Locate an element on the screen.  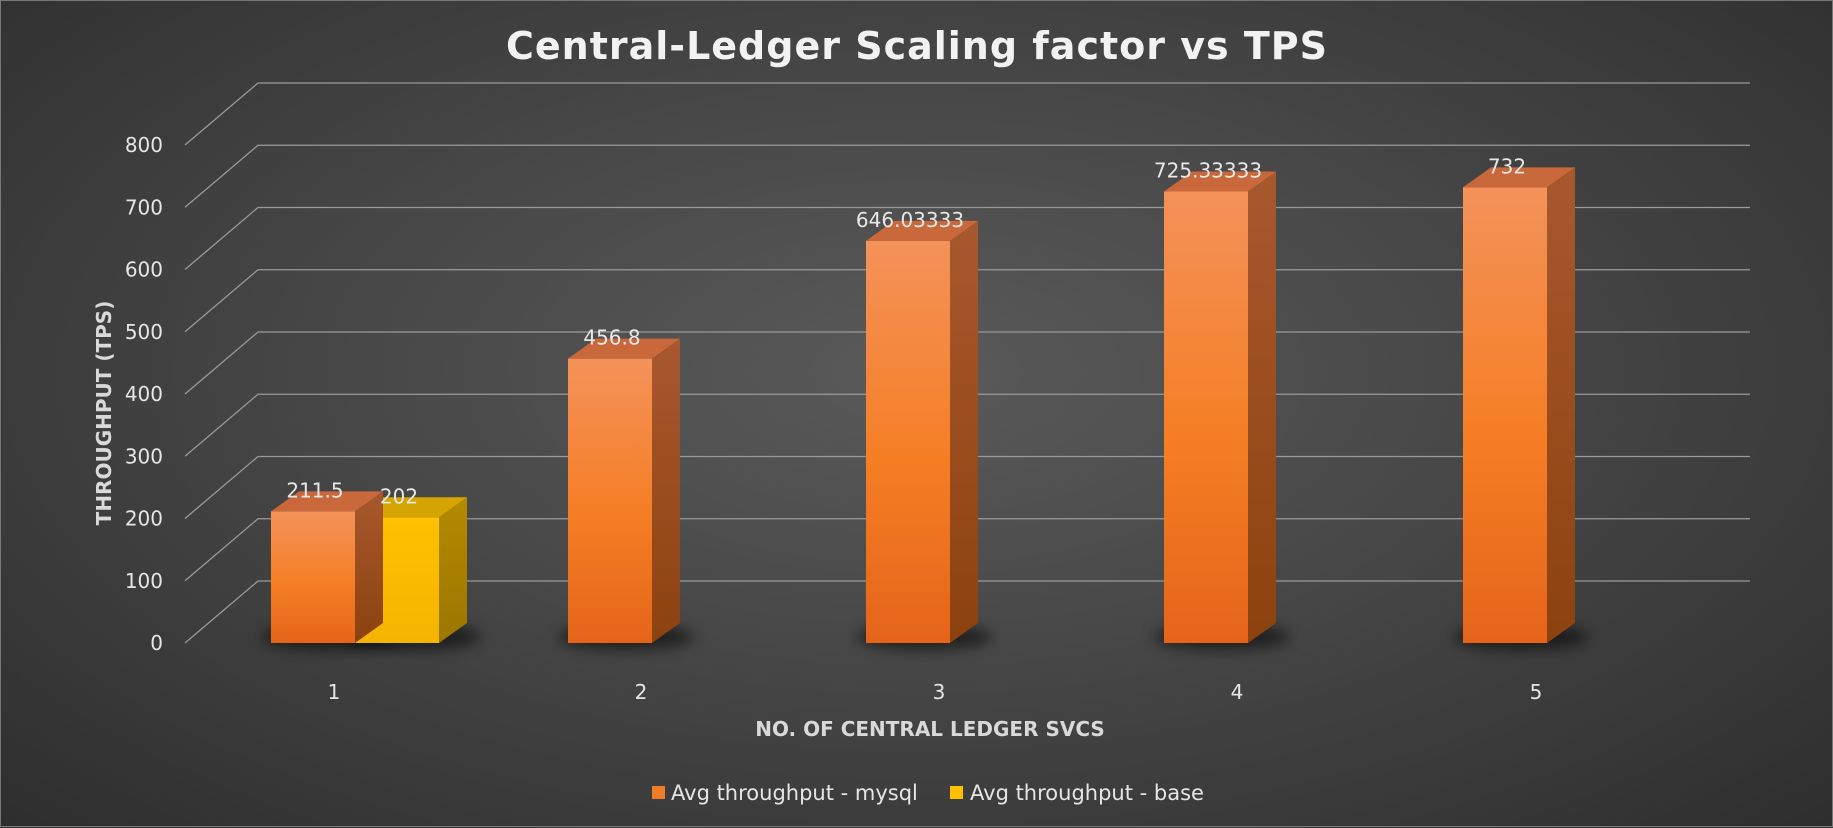
bar-series1-cat4 is located at coordinates (1220, 407).